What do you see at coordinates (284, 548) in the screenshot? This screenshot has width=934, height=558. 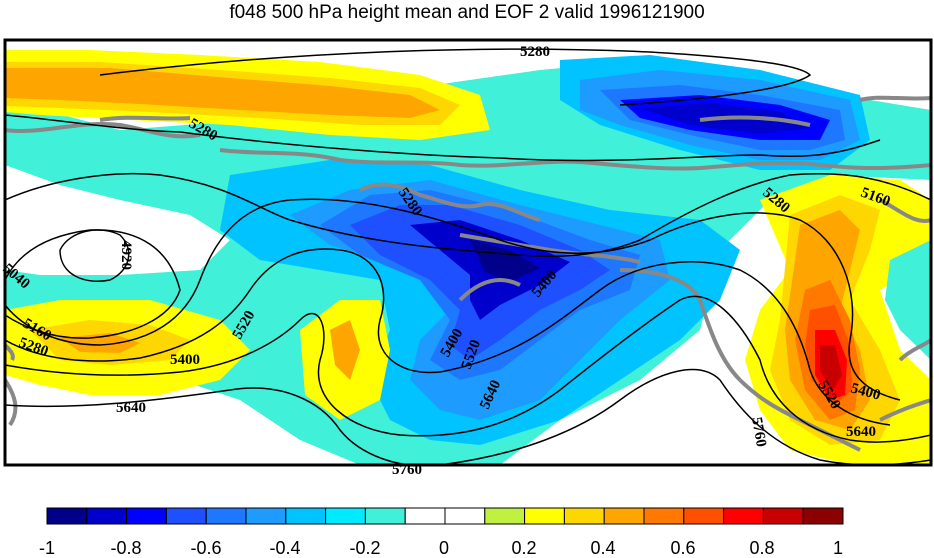 I see `colorbar-tick-label: -0.4` at bounding box center [284, 548].